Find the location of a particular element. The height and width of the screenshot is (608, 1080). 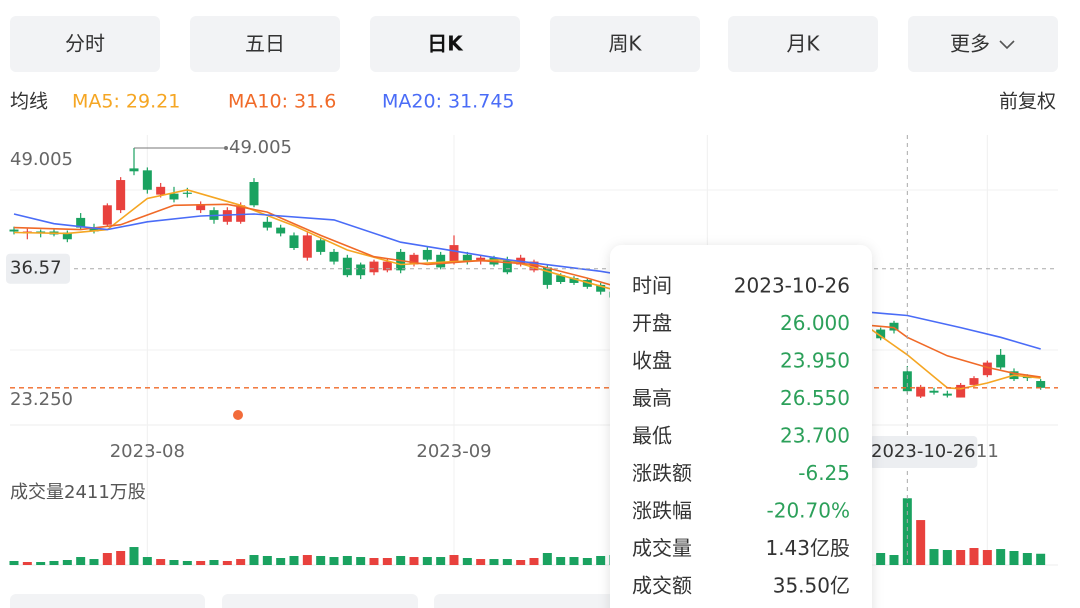

tab: 月K is located at coordinates (803, 44).